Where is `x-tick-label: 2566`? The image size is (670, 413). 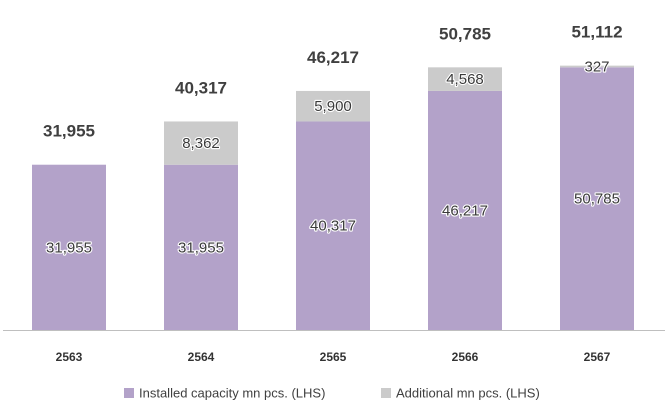 x-tick-label: 2566 is located at coordinates (465, 357).